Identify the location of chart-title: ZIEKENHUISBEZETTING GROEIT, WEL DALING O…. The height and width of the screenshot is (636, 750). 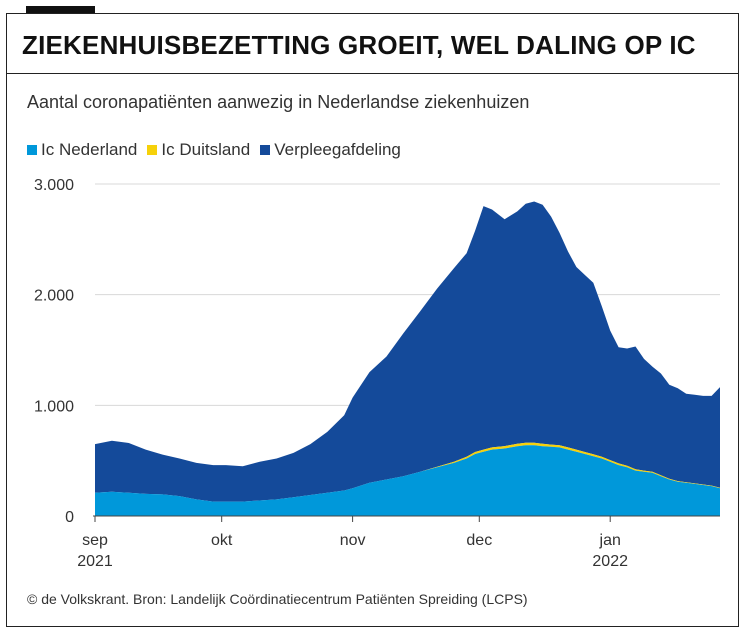
(359, 45).